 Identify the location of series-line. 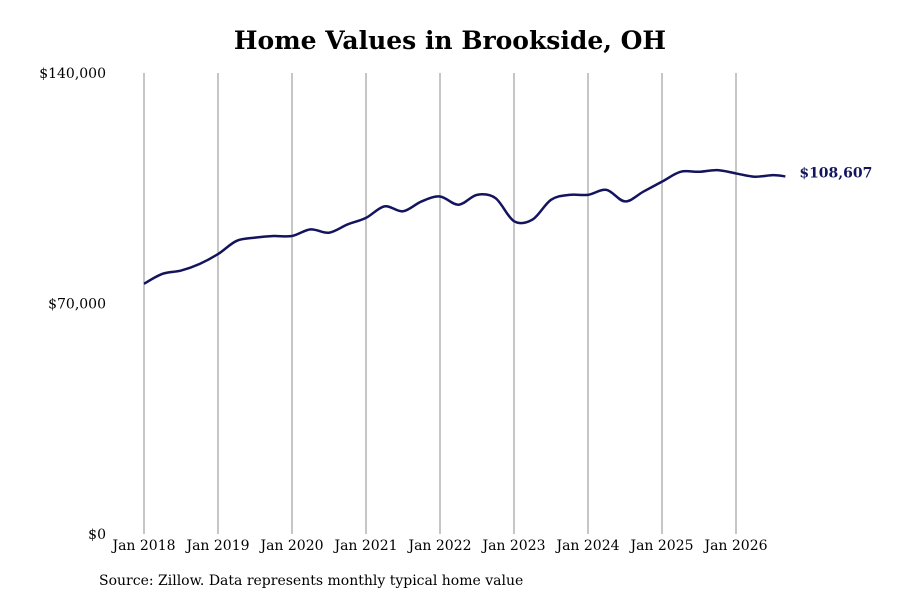
(464, 226).